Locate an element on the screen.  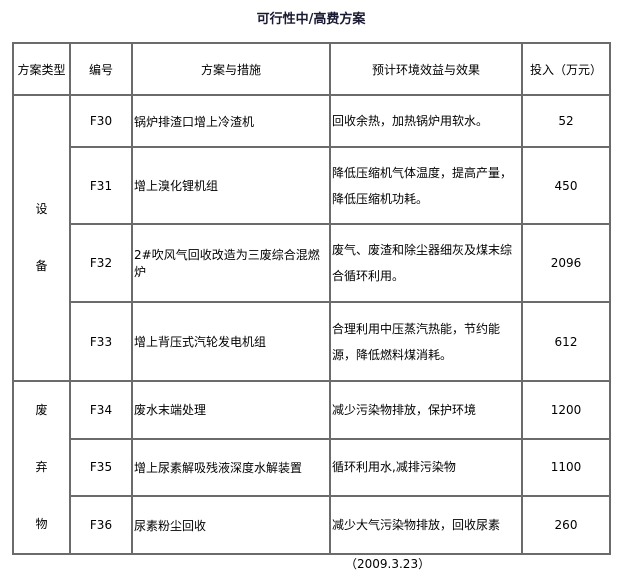
table-row: F35 增上尿素解吸残液深度水解装置 循环利用水,减排污染物 1100 is located at coordinates (312, 467).